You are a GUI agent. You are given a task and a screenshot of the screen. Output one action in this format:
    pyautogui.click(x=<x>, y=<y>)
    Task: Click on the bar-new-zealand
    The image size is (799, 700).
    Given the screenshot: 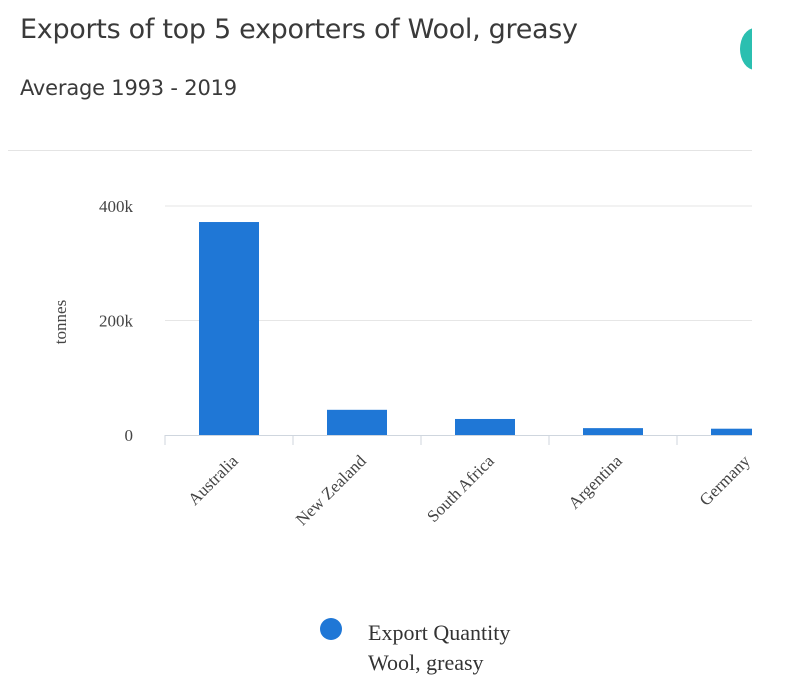 What is the action you would take?
    pyautogui.click(x=357, y=422)
    